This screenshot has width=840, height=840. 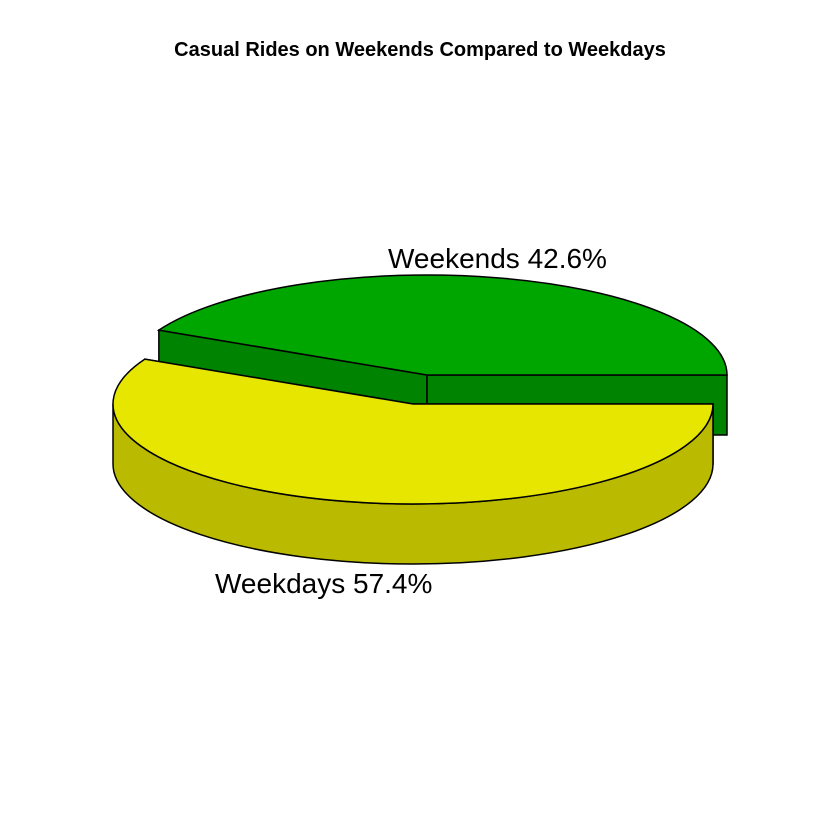 I want to click on slice-label-weekends: Weekends 42.6%, so click(x=497, y=258).